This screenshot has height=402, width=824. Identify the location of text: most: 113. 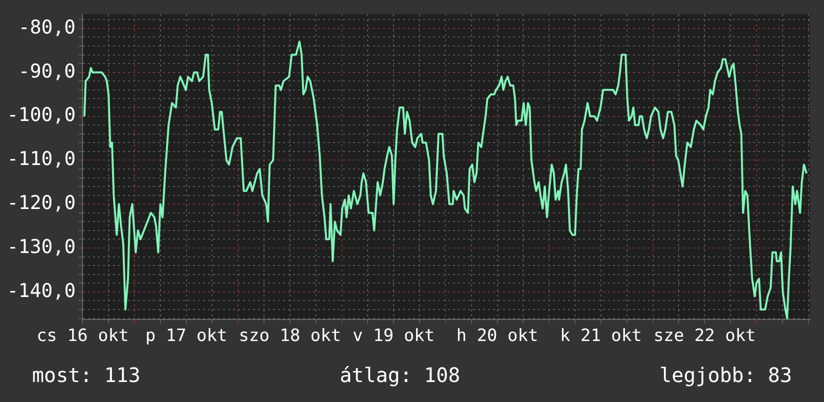
(86, 375).